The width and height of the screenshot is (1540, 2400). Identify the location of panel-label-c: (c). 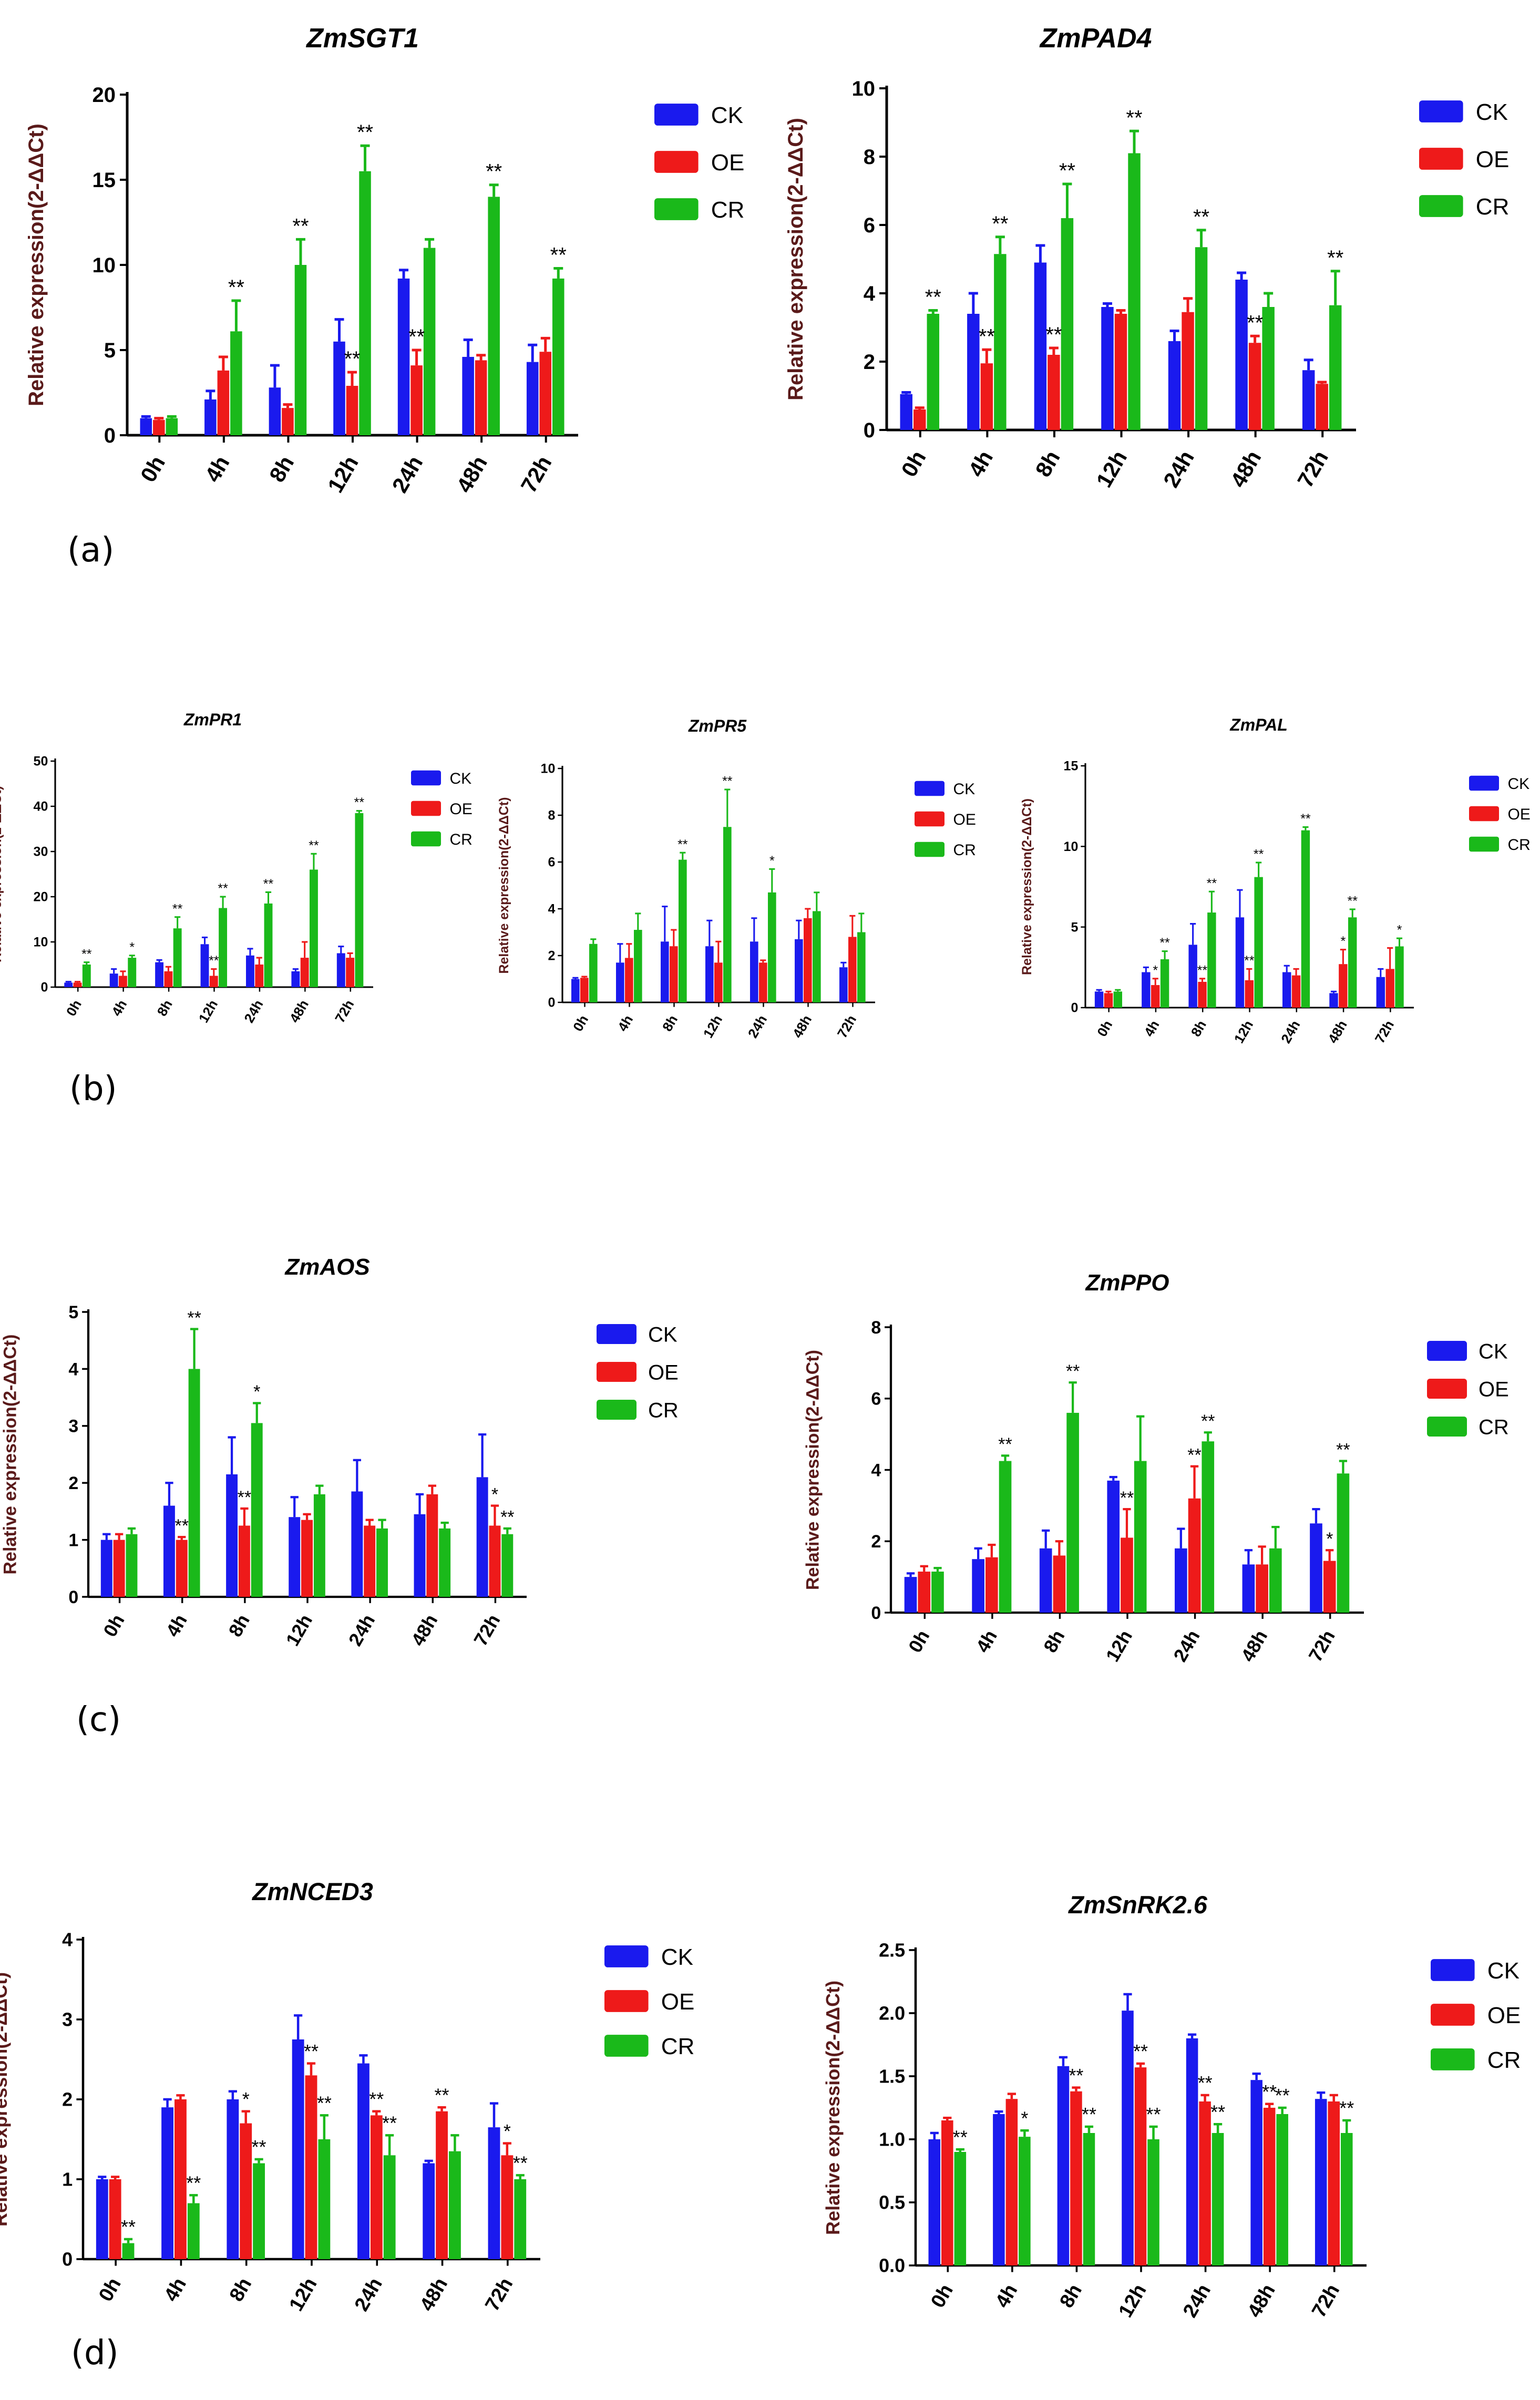
(99, 1720).